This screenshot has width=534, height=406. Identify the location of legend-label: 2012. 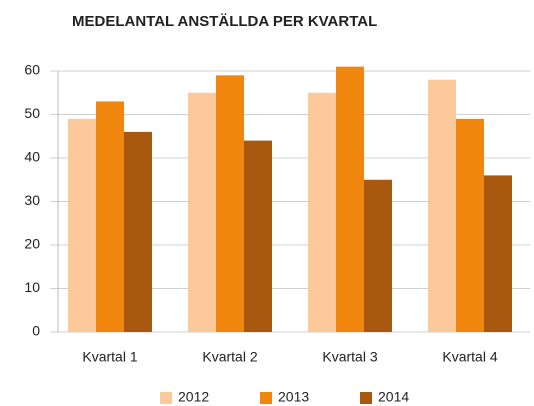
(193, 397).